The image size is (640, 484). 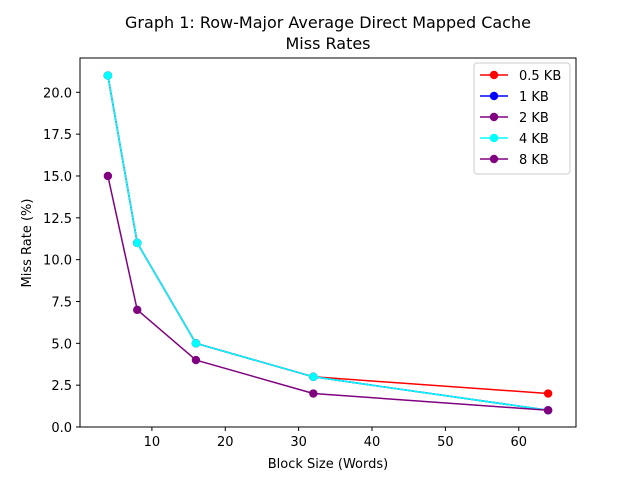 What do you see at coordinates (372, 442) in the screenshot?
I see `x-tick-label: 40` at bounding box center [372, 442].